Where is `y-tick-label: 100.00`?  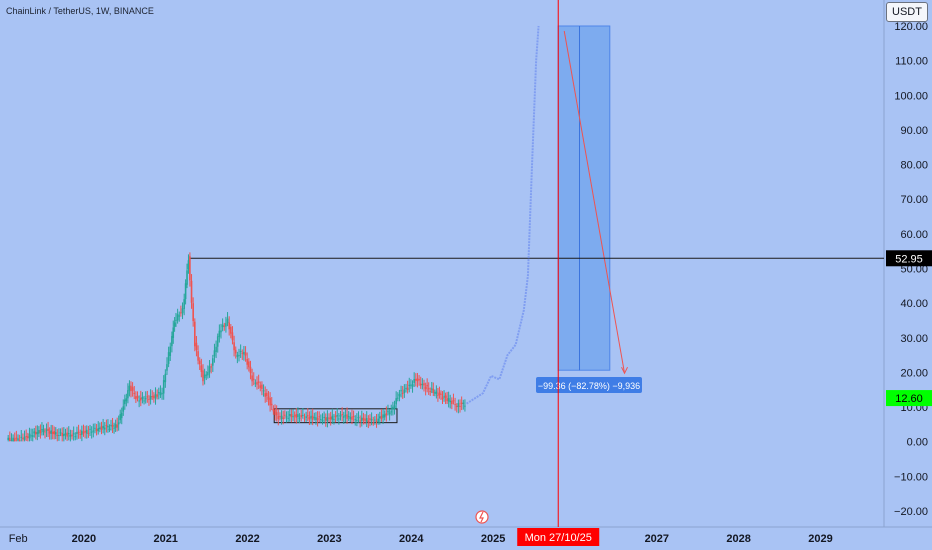 y-tick-label: 100.00 is located at coordinates (911, 96).